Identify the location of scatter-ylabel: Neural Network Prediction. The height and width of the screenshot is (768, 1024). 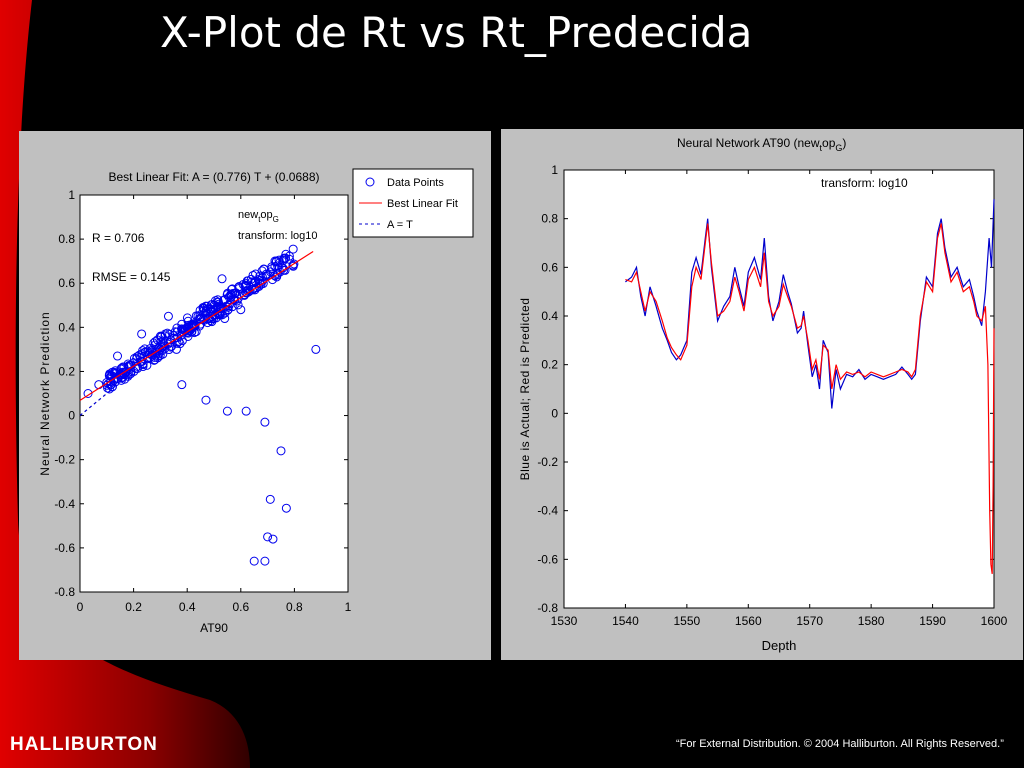
(45, 393).